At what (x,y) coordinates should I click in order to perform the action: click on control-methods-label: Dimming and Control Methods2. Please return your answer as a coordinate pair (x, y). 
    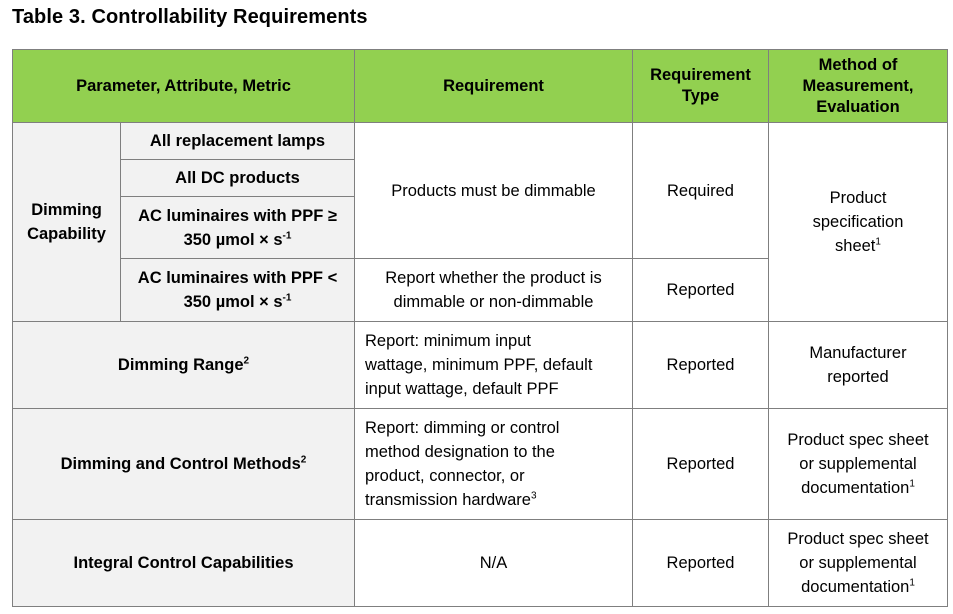
    Looking at the image, I should click on (183, 464).